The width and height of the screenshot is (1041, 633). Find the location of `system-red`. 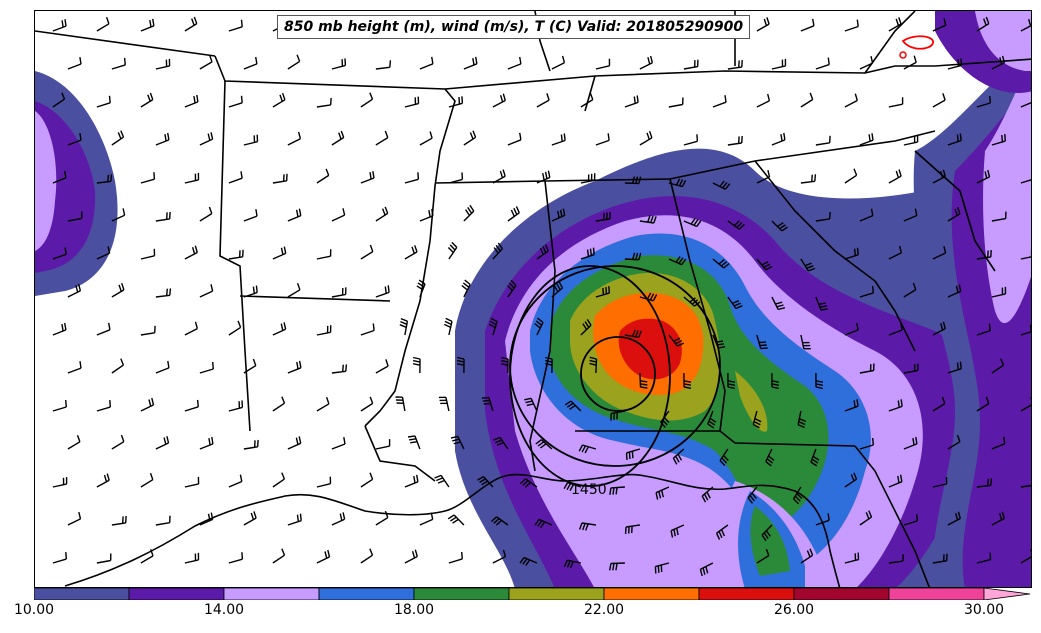

system-red is located at coordinates (650, 349).